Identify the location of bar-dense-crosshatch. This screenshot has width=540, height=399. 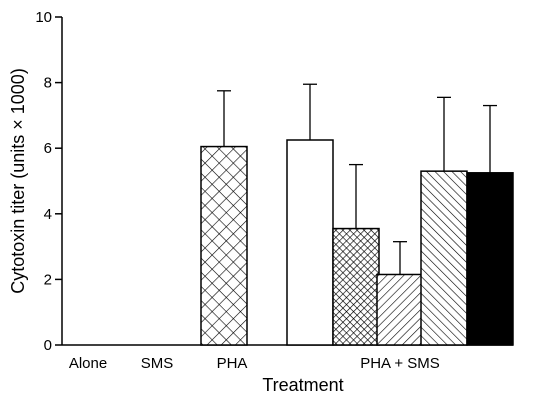
(356, 286).